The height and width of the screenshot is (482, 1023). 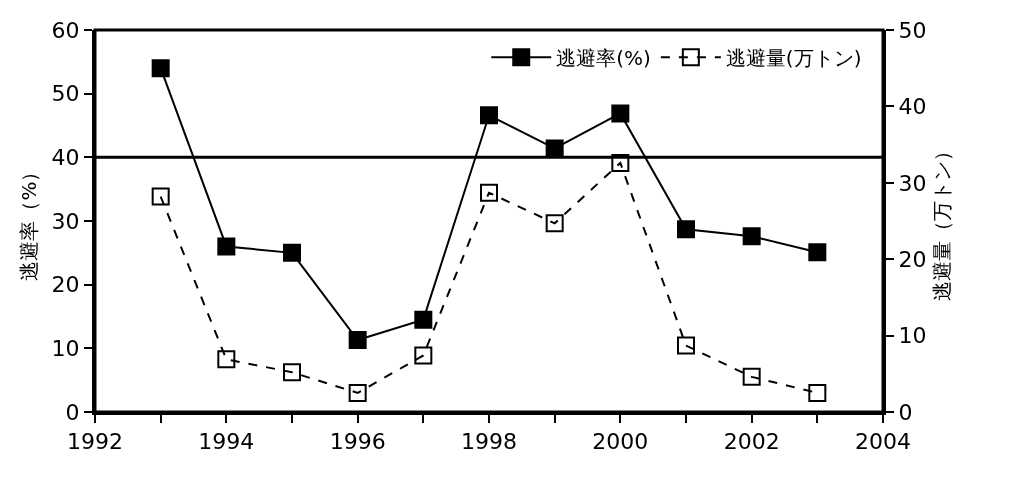 I want to click on x-tick-label: 1998, so click(x=489, y=442).